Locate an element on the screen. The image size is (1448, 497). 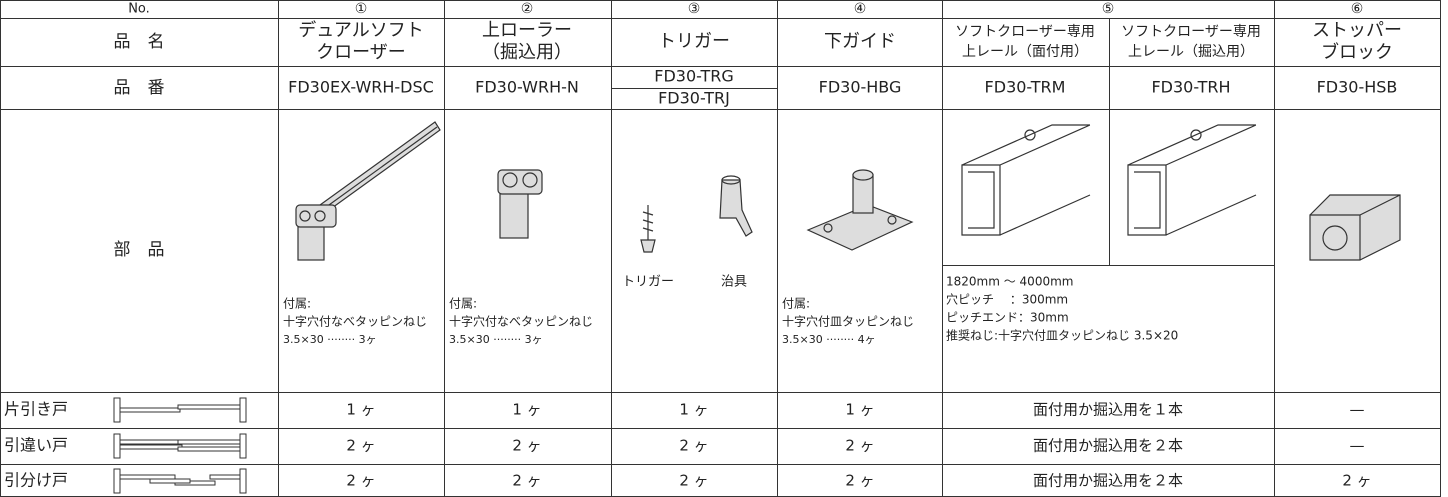
caption: トリガー is located at coordinates (648, 282).